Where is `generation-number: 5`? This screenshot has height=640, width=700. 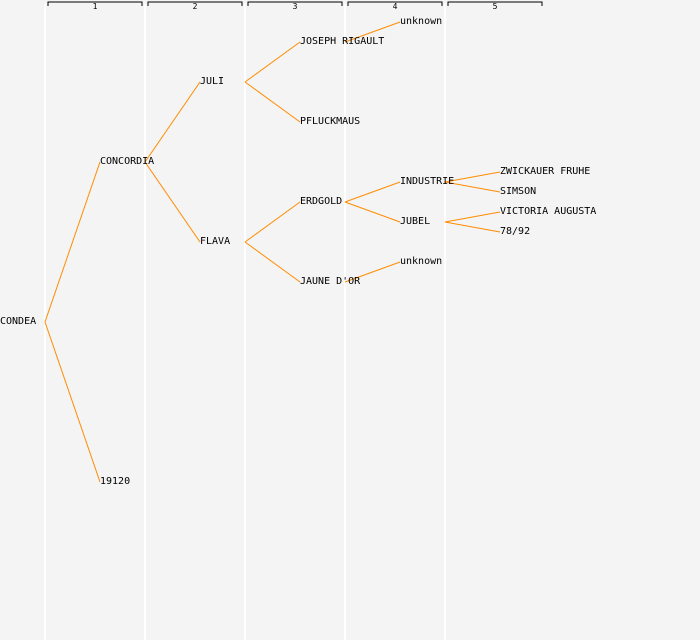
generation-number: 5 is located at coordinates (495, 6).